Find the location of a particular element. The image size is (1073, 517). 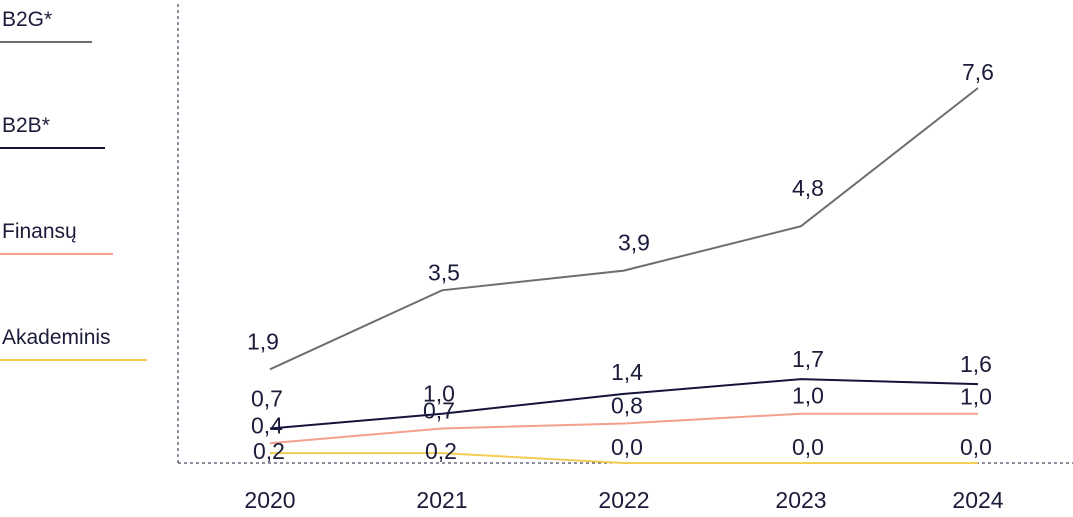

x-tick-label: 2022 is located at coordinates (623, 500).